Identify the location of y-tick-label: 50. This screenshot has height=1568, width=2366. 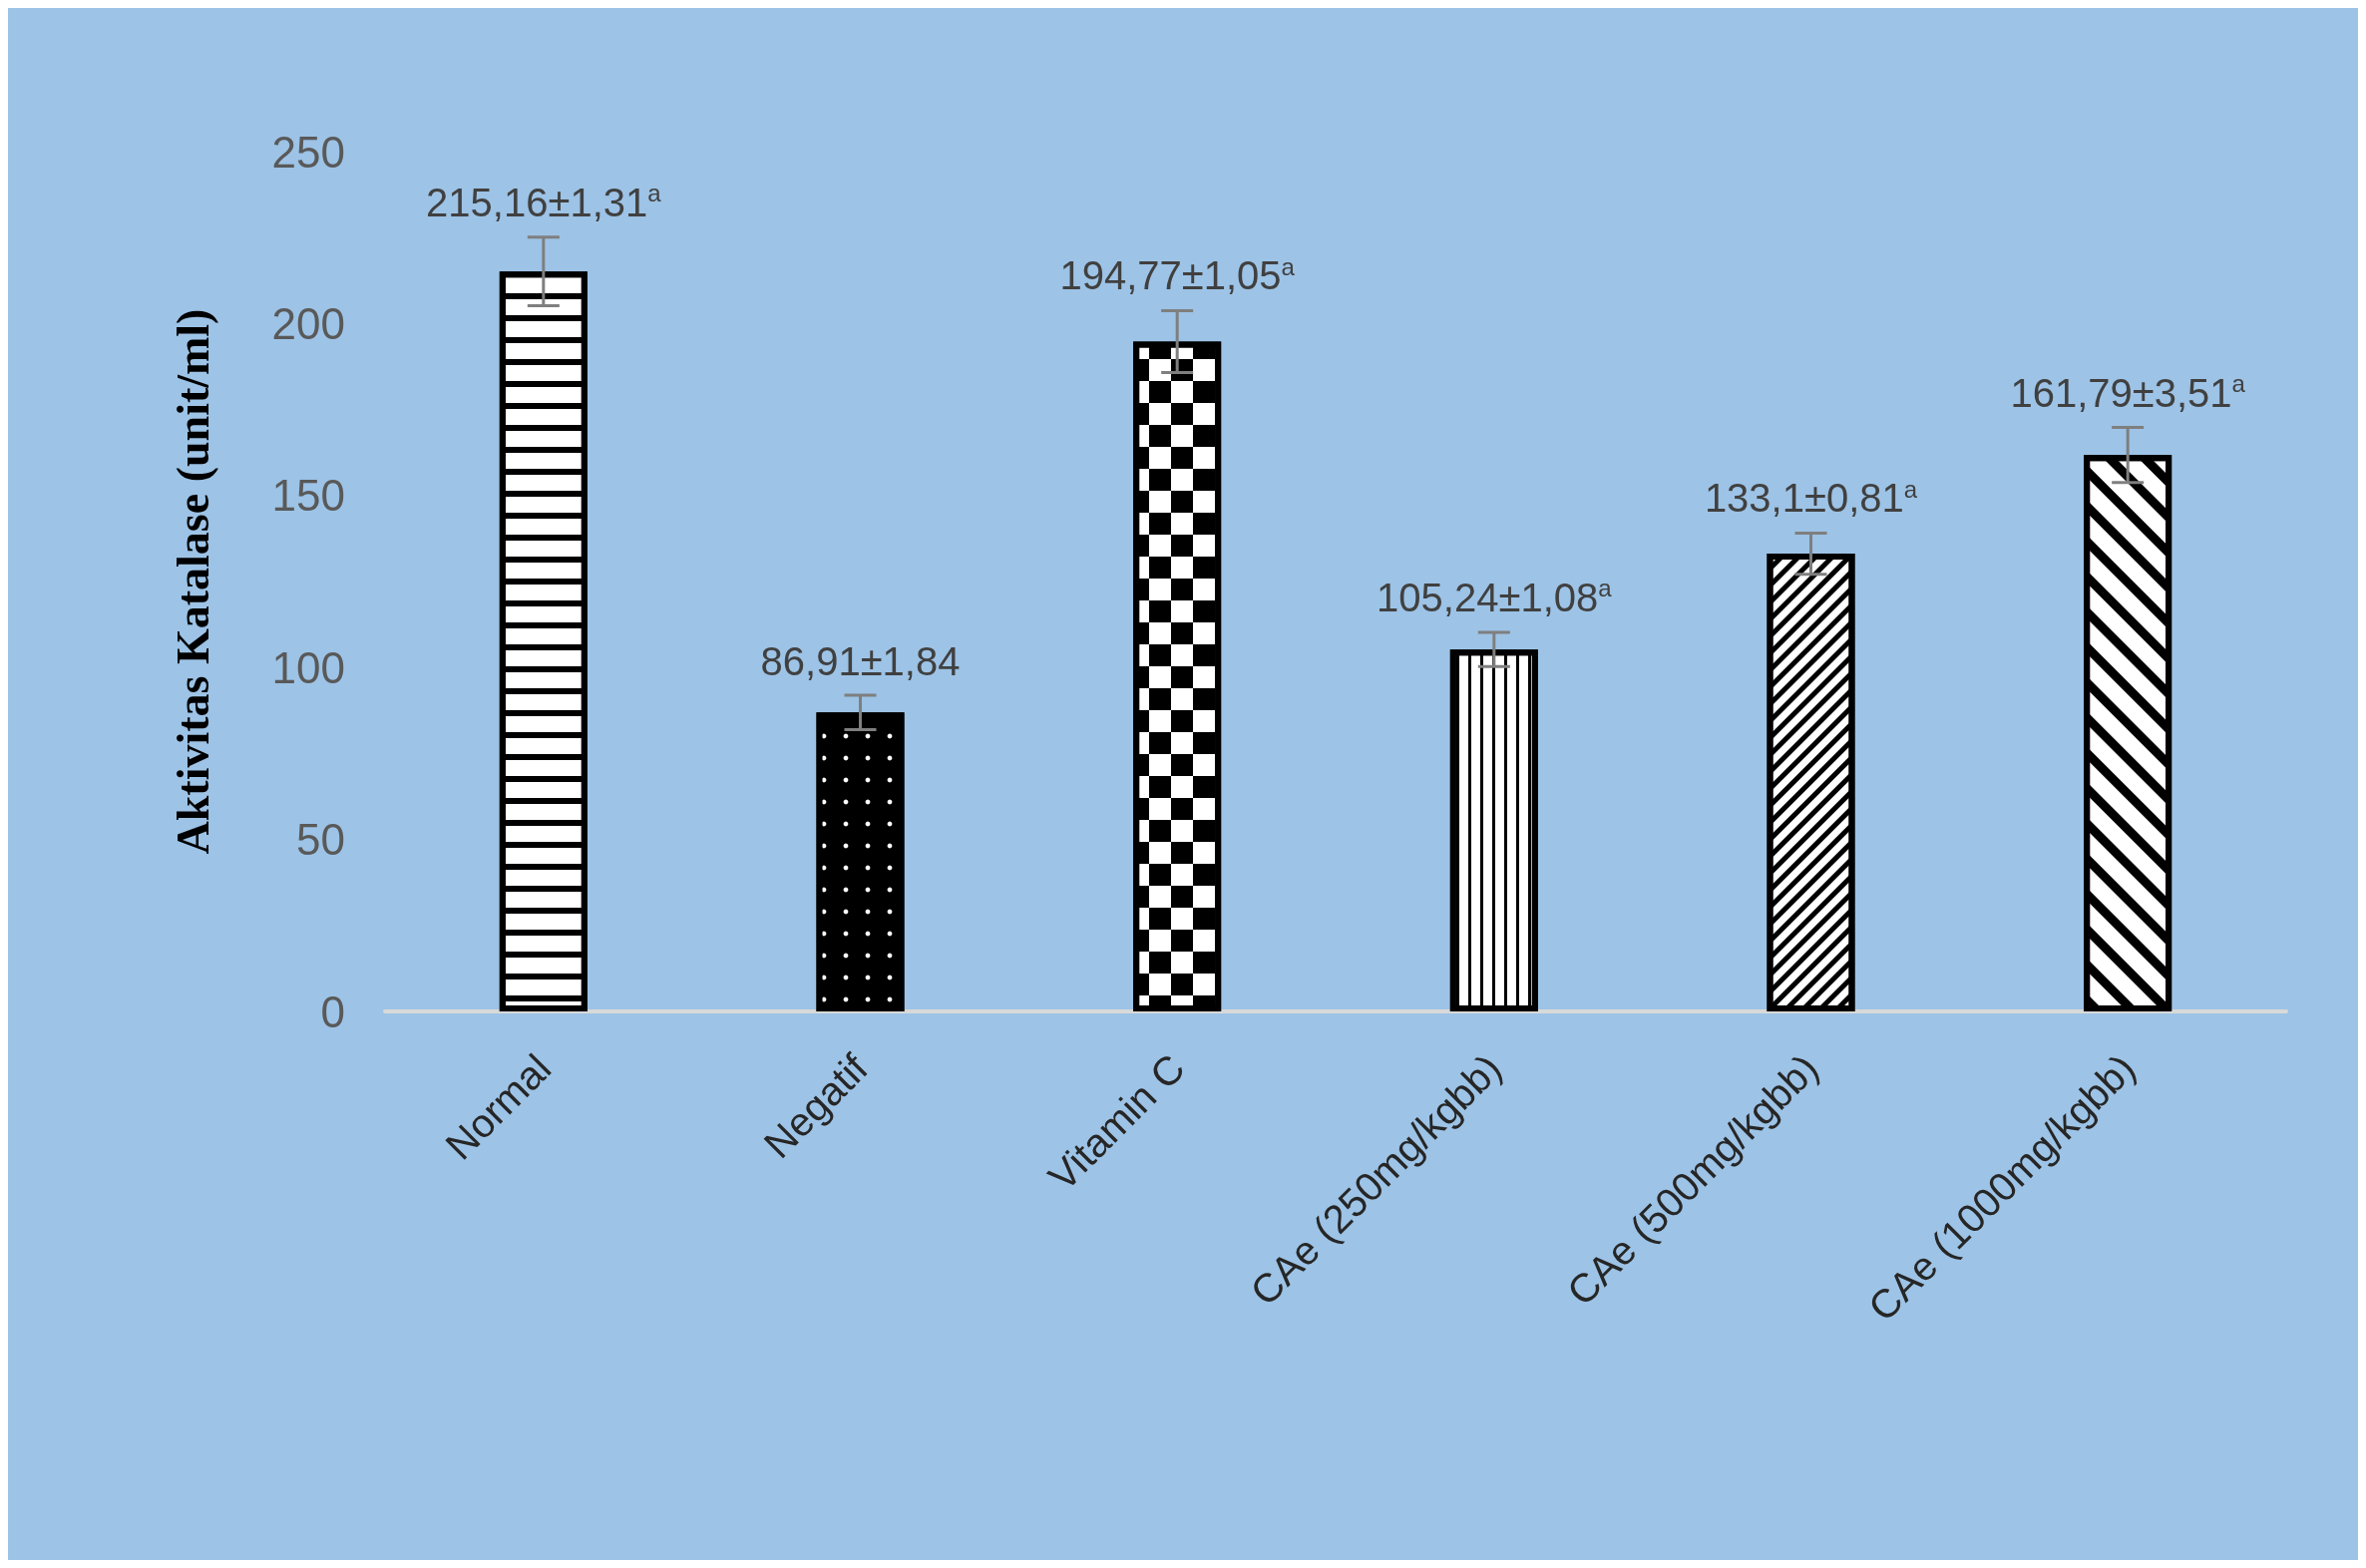
(320, 840).